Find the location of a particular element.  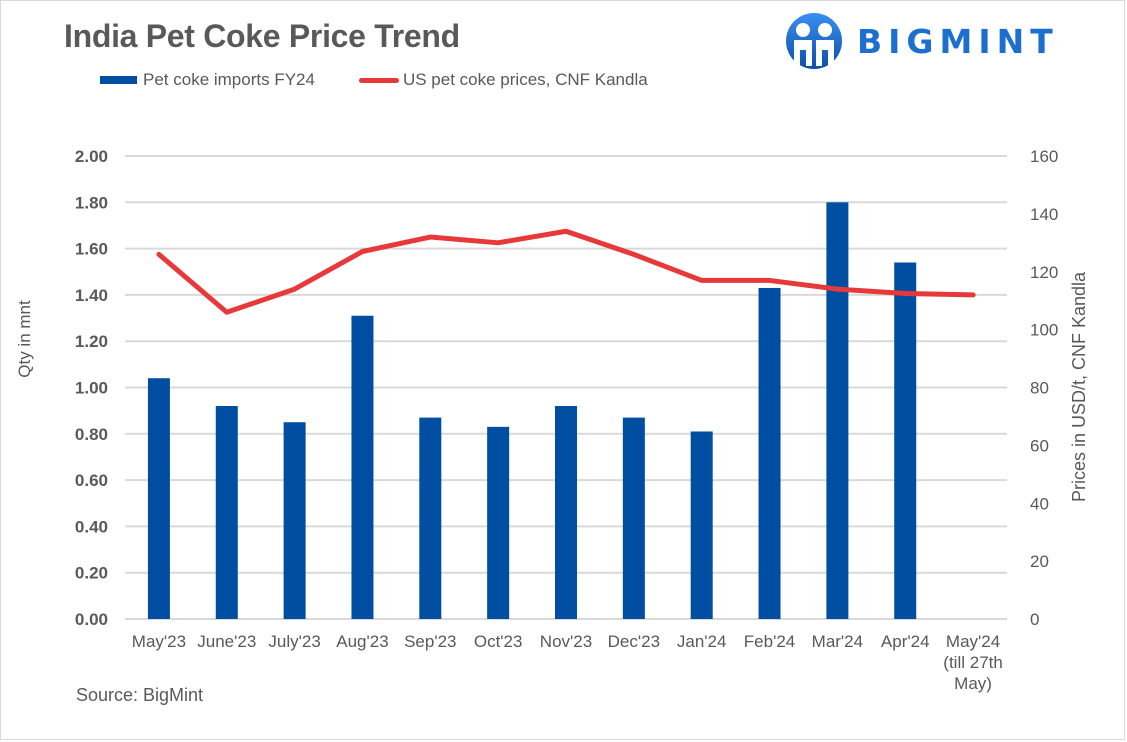

y-tick-label: 0.20 is located at coordinates (91, 573).